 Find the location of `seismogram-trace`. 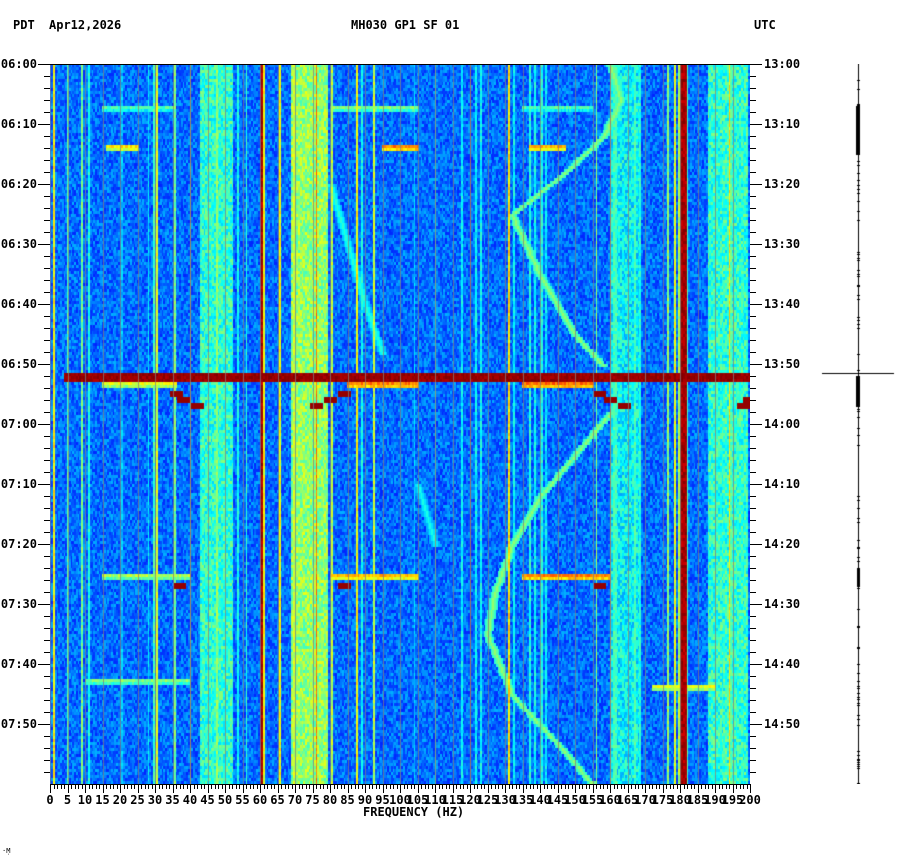

seismogram-trace is located at coordinates (860, 424).